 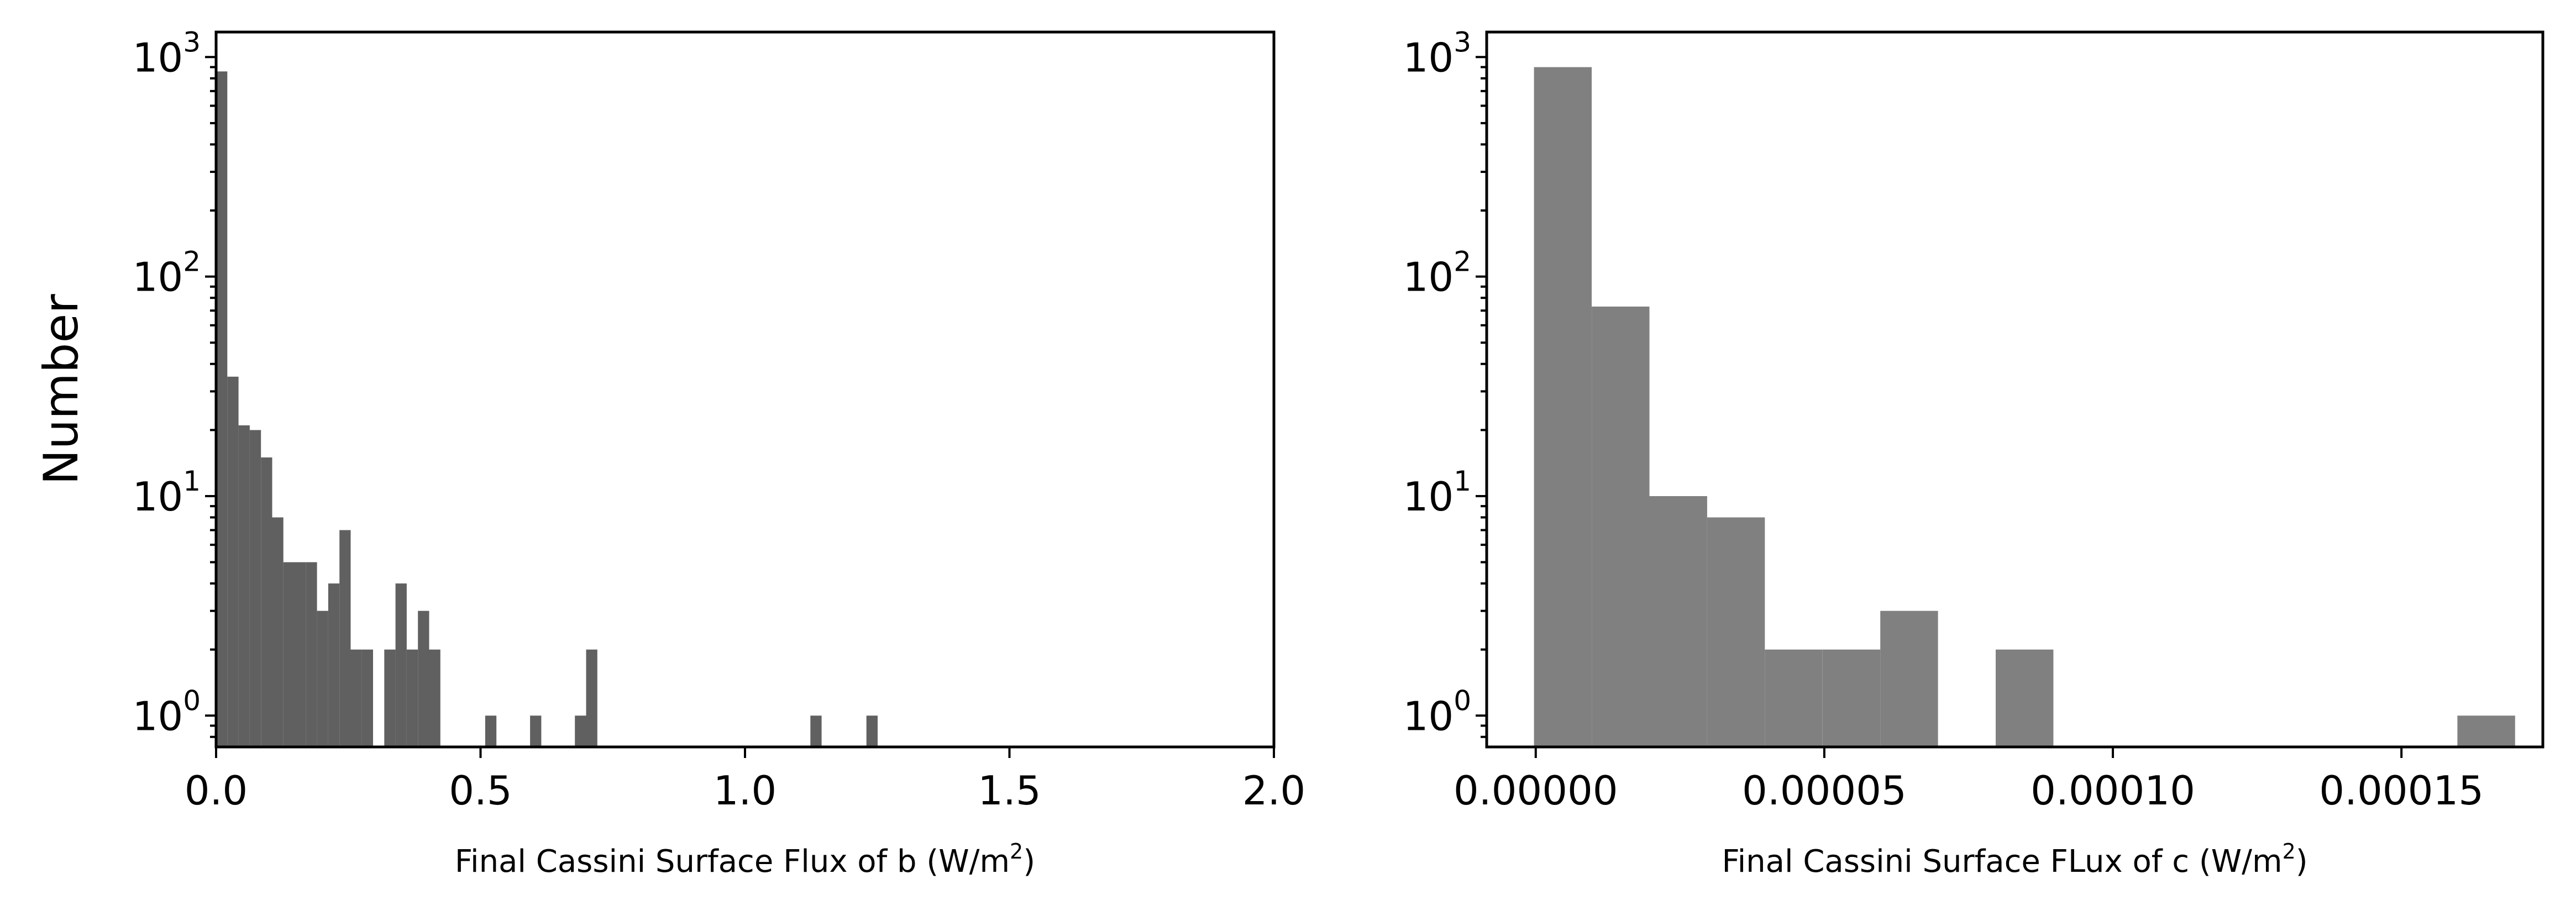 I want to click on x-tick-label: 0.5, so click(x=480, y=790).